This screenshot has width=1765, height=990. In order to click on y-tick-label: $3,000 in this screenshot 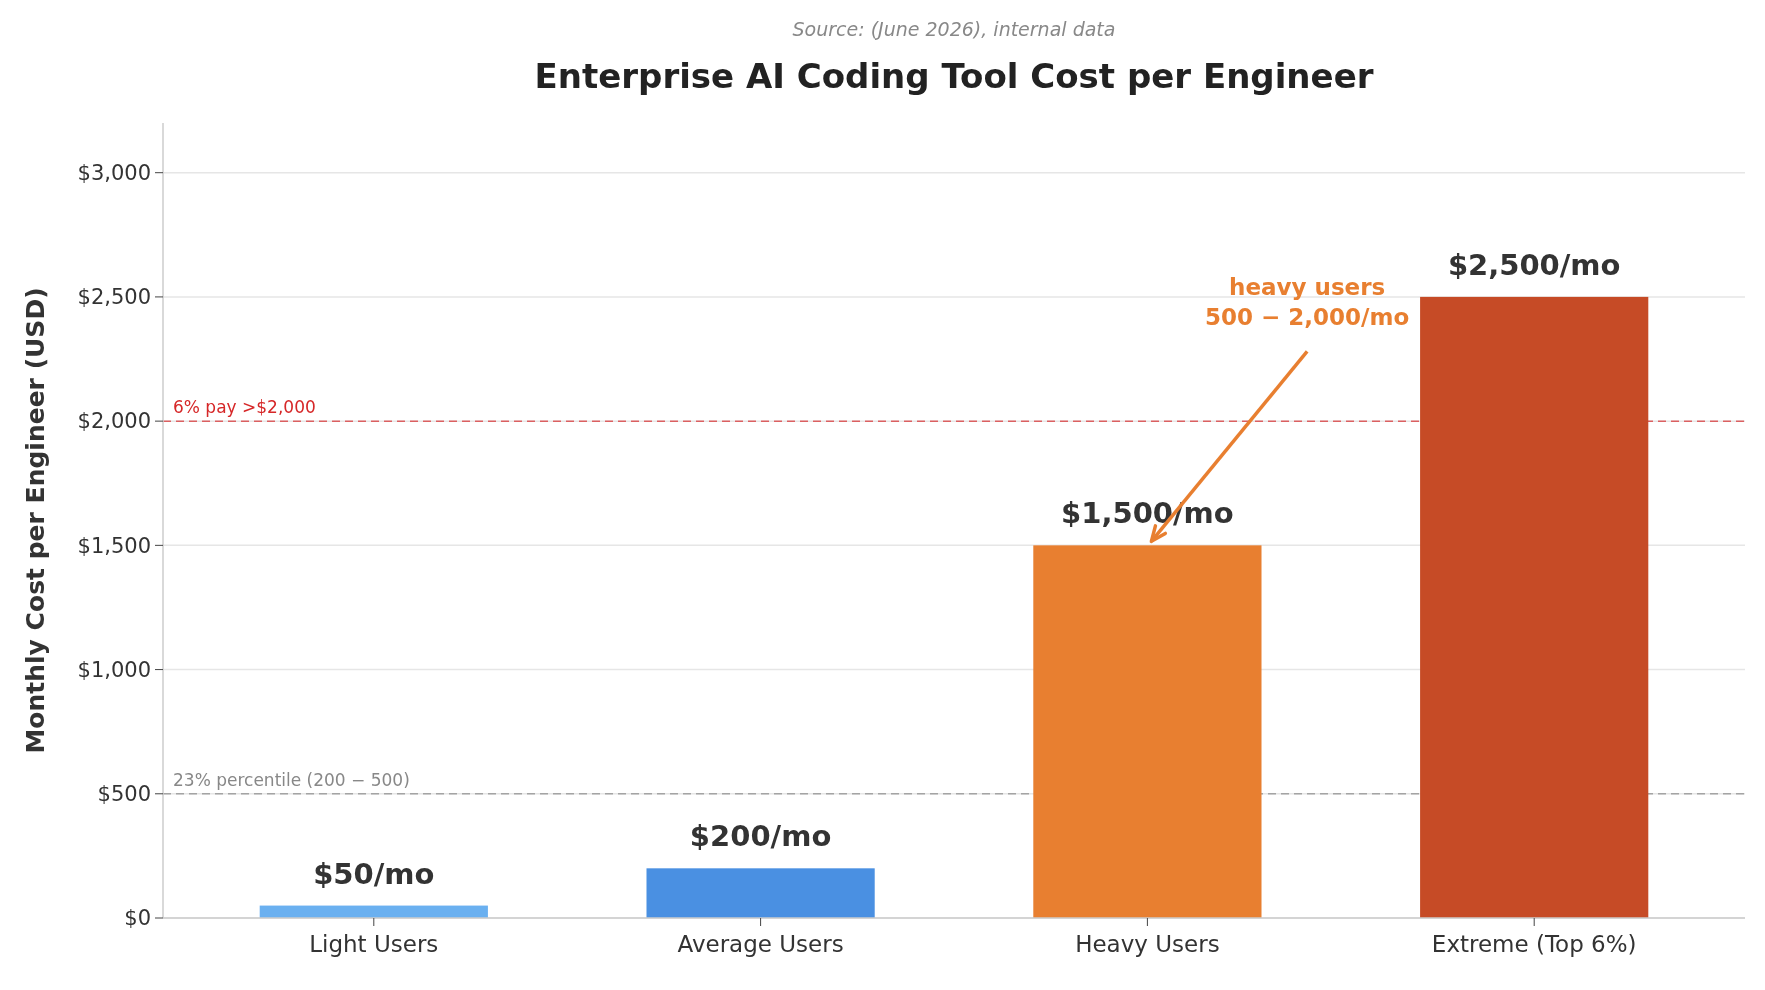, I will do `click(114, 173)`.